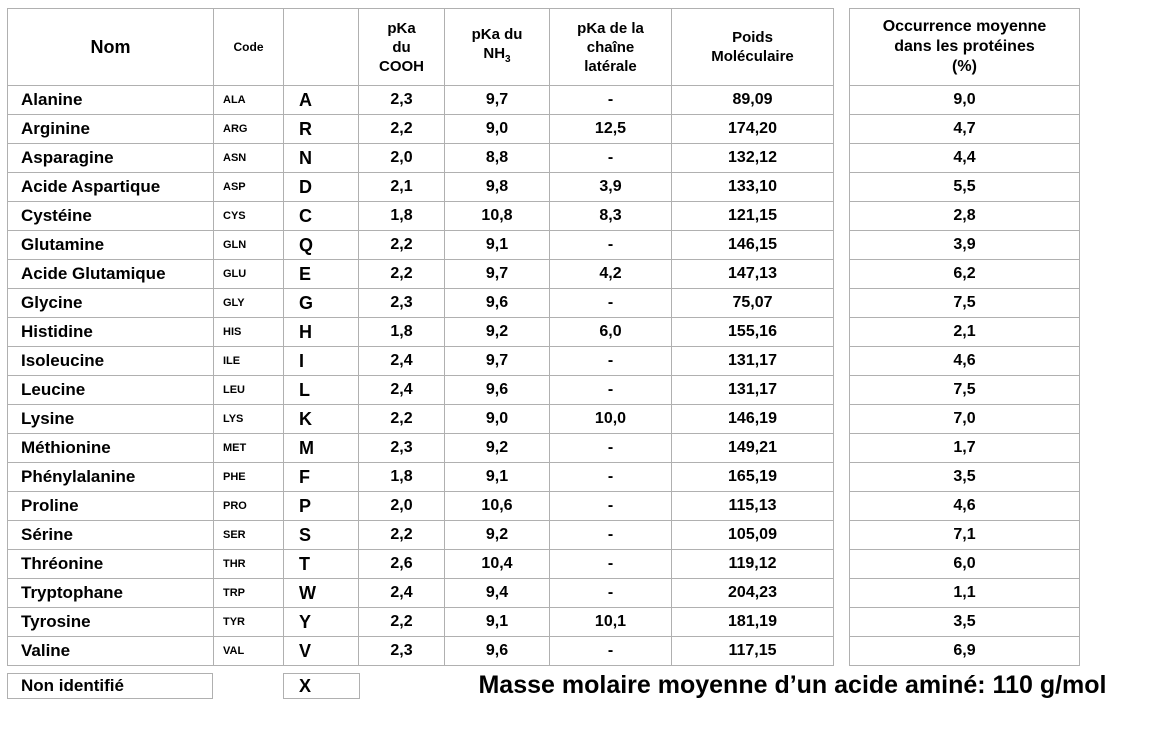  I want to click on occurrence-row: 9,0, so click(964, 100).